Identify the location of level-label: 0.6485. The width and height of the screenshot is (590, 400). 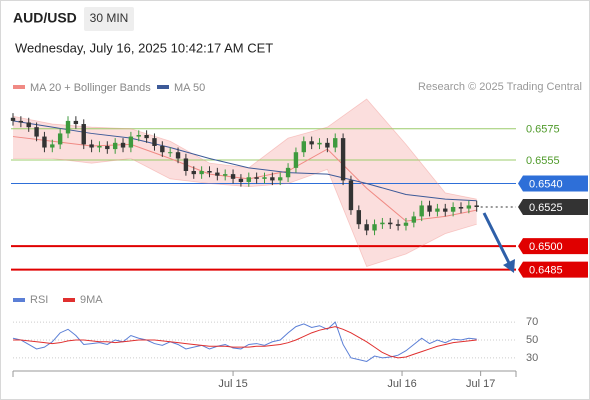
(546, 271).